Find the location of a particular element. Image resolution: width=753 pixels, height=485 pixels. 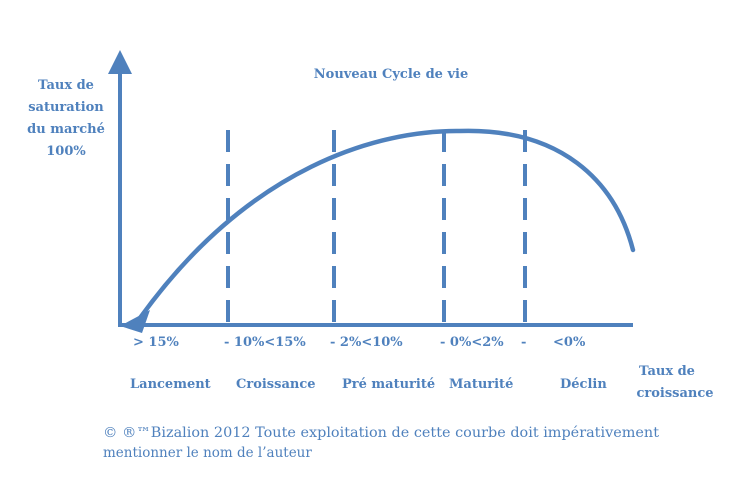

phase-label: Croissance is located at coordinates (276, 384).